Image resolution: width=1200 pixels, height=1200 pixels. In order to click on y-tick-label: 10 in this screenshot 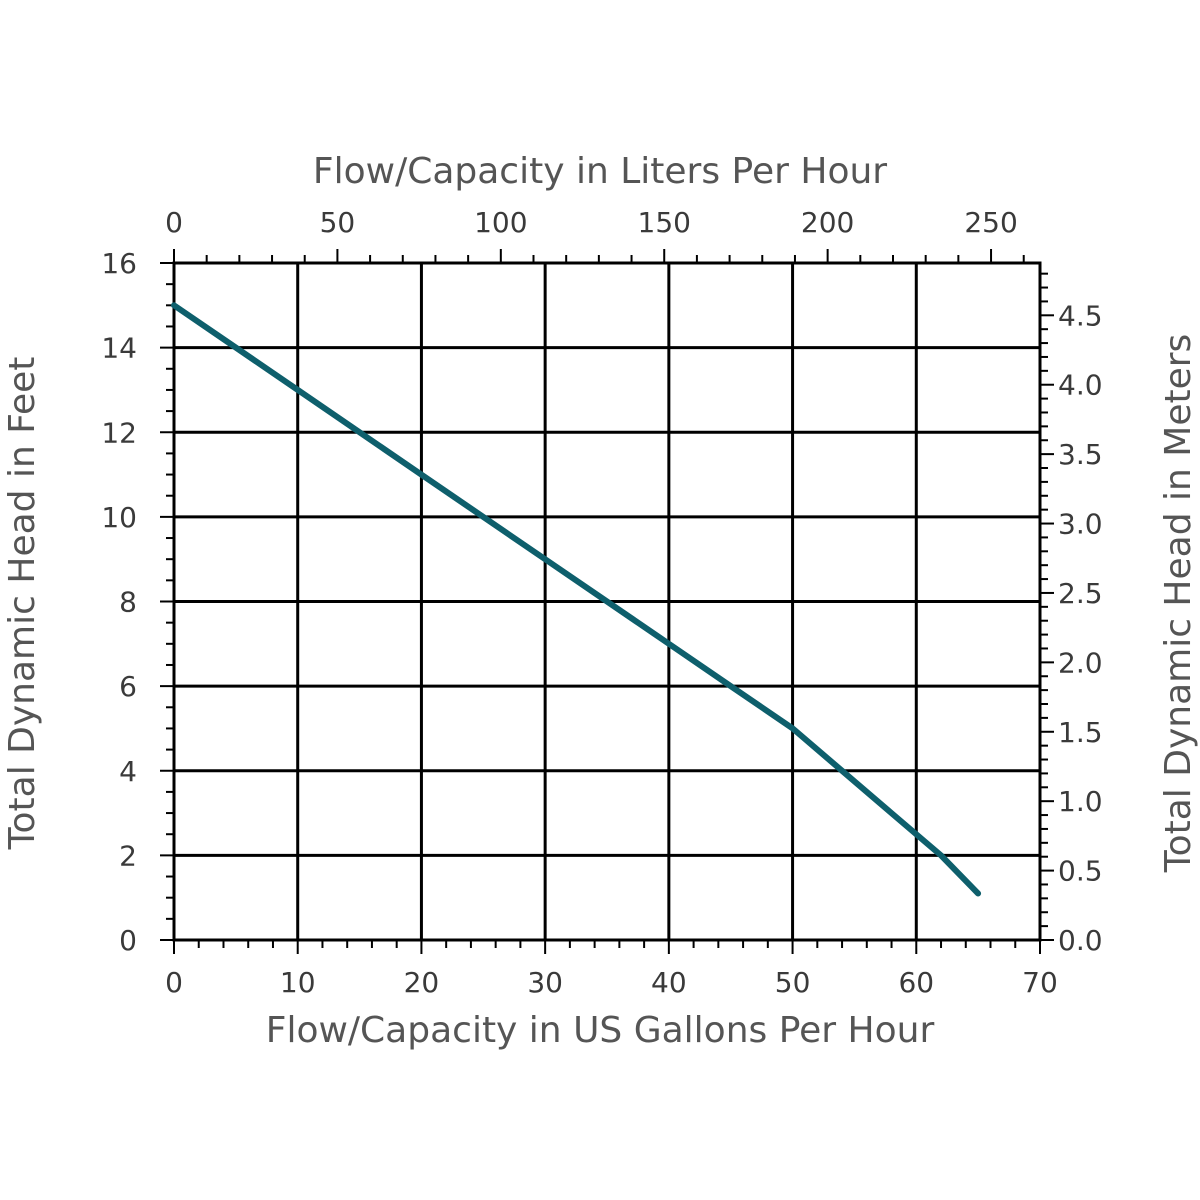, I will do `click(119, 517)`.